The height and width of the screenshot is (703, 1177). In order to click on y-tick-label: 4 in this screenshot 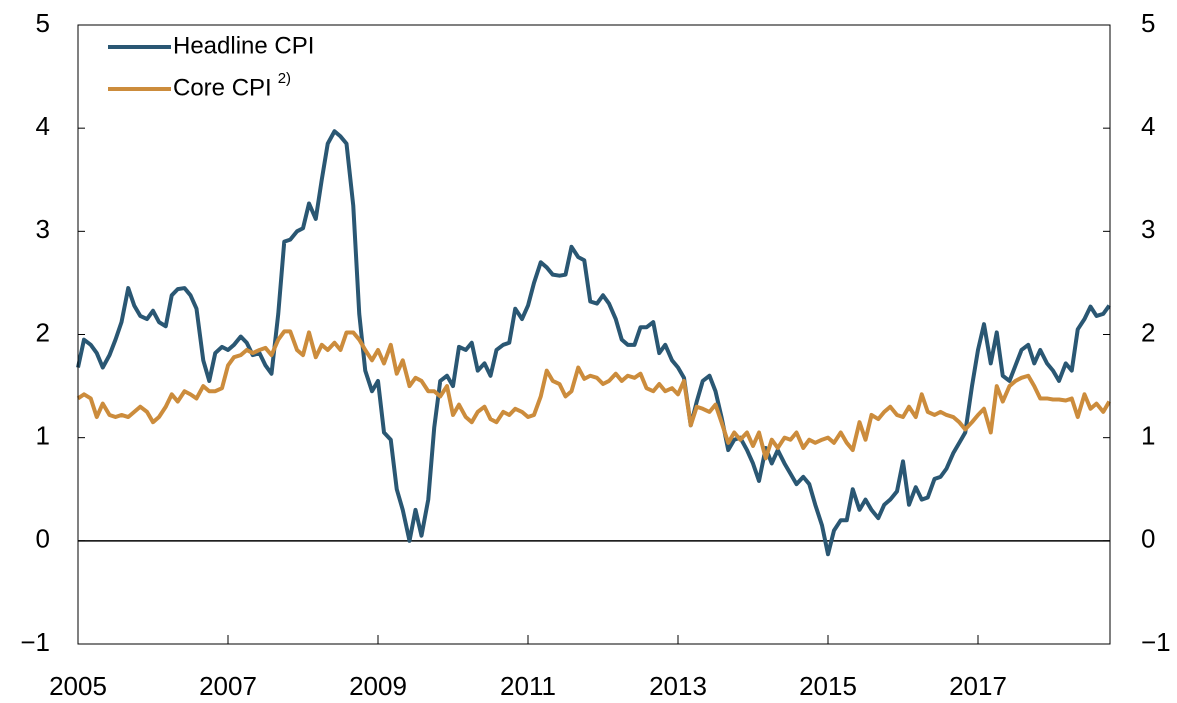, I will do `click(43, 126)`.